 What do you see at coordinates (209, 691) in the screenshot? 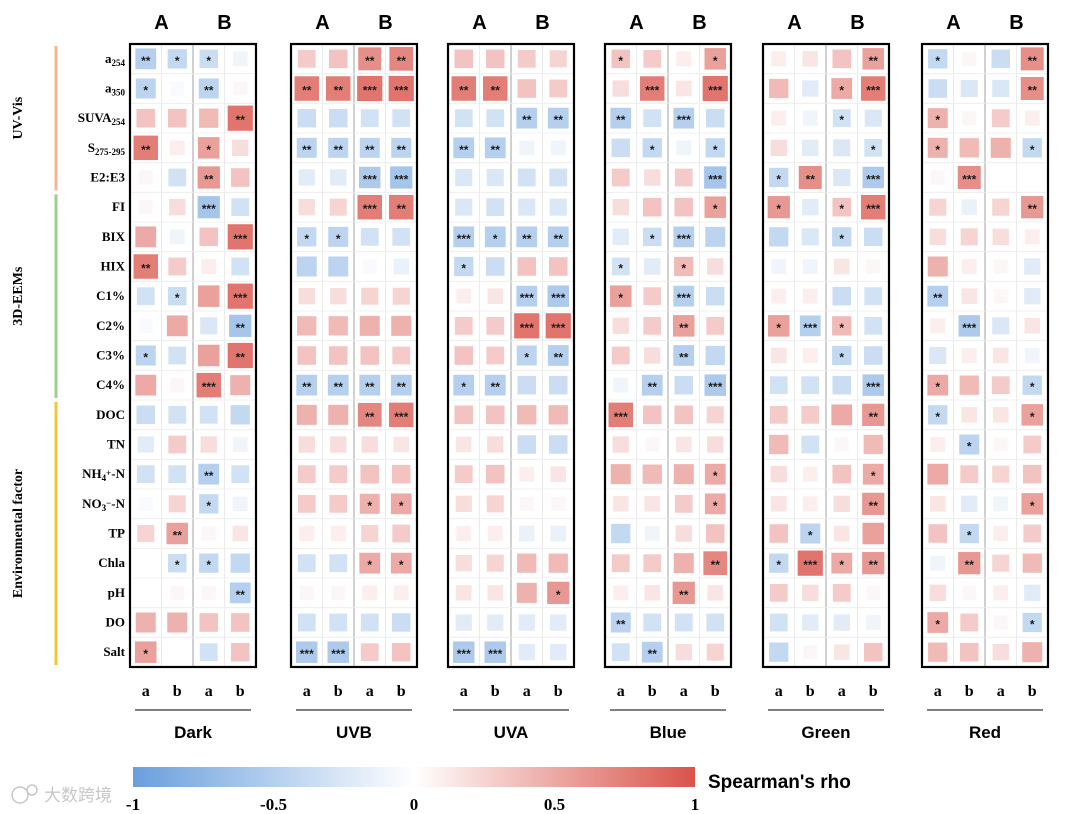
I see `column-label-a: a` at bounding box center [209, 691].